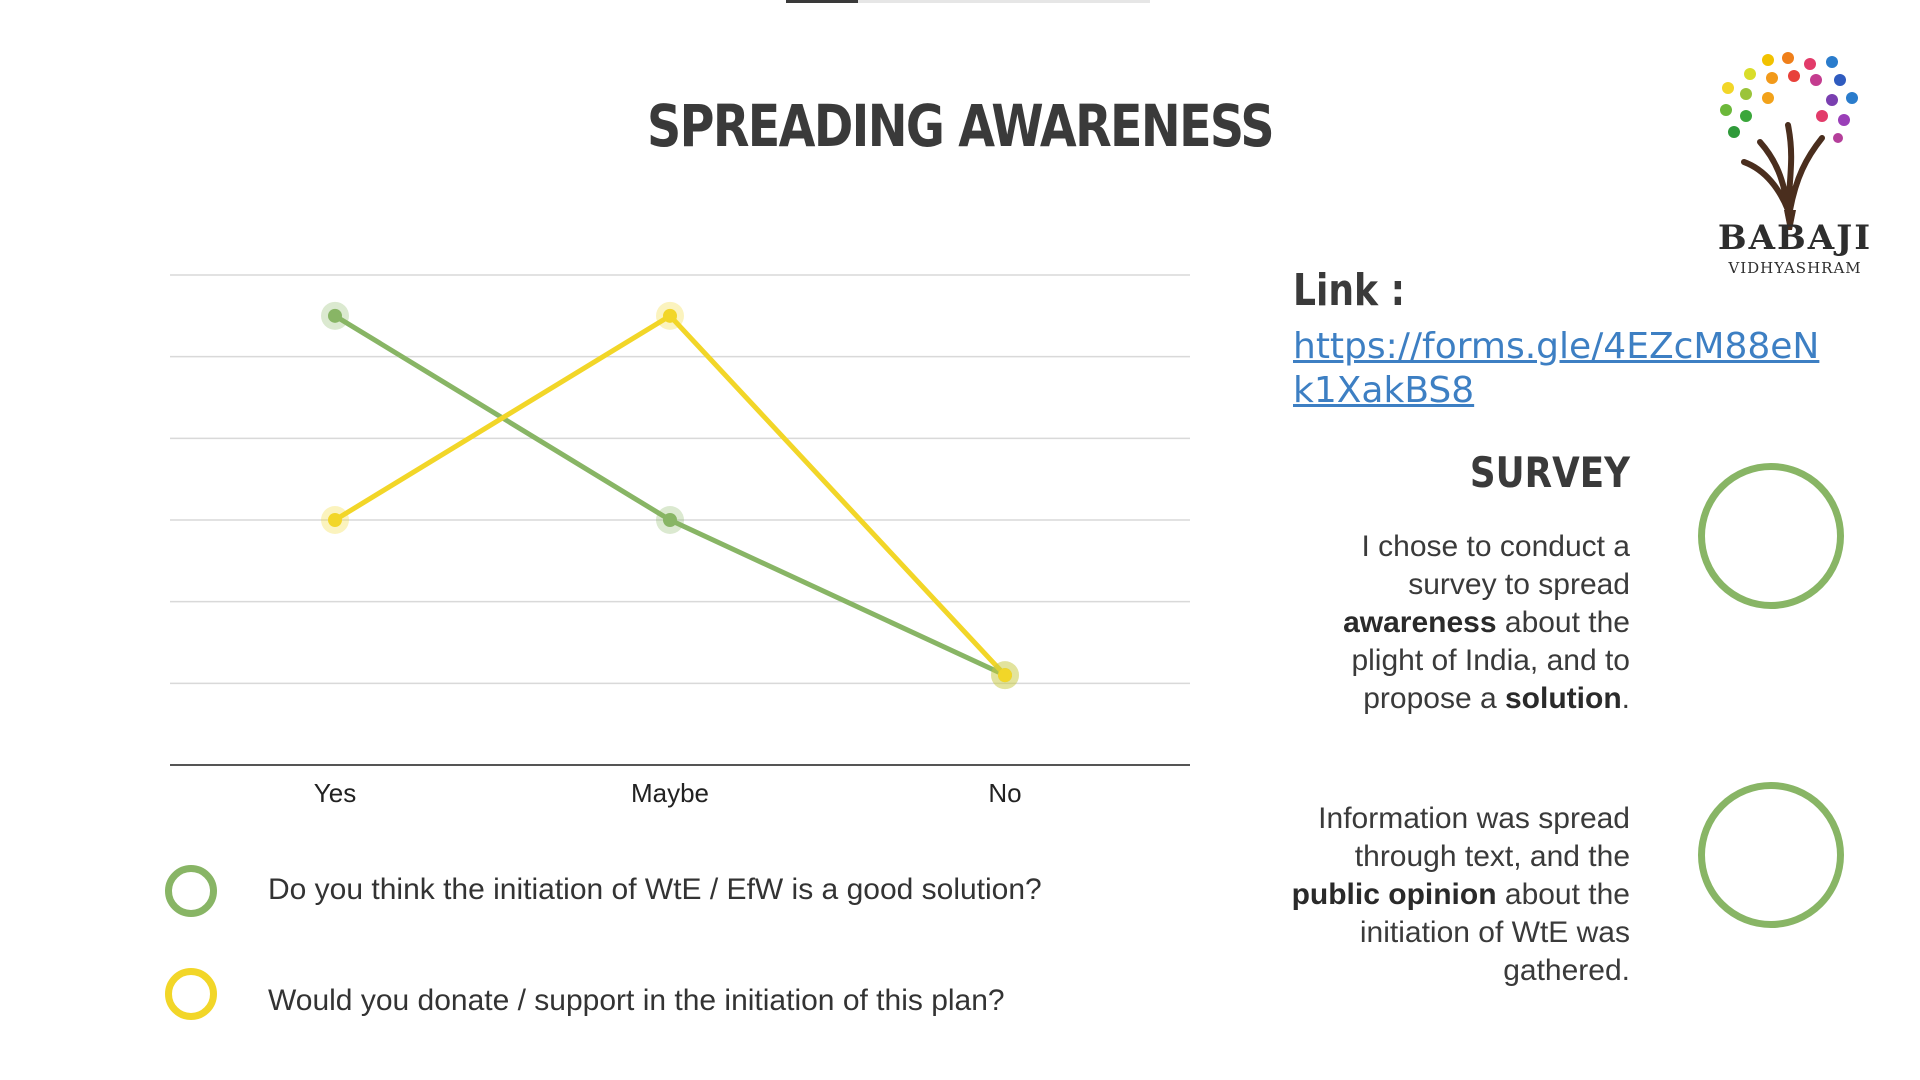 This screenshot has height=1080, width=1920. What do you see at coordinates (1625, 698) in the screenshot?
I see `paragraph-text: .` at bounding box center [1625, 698].